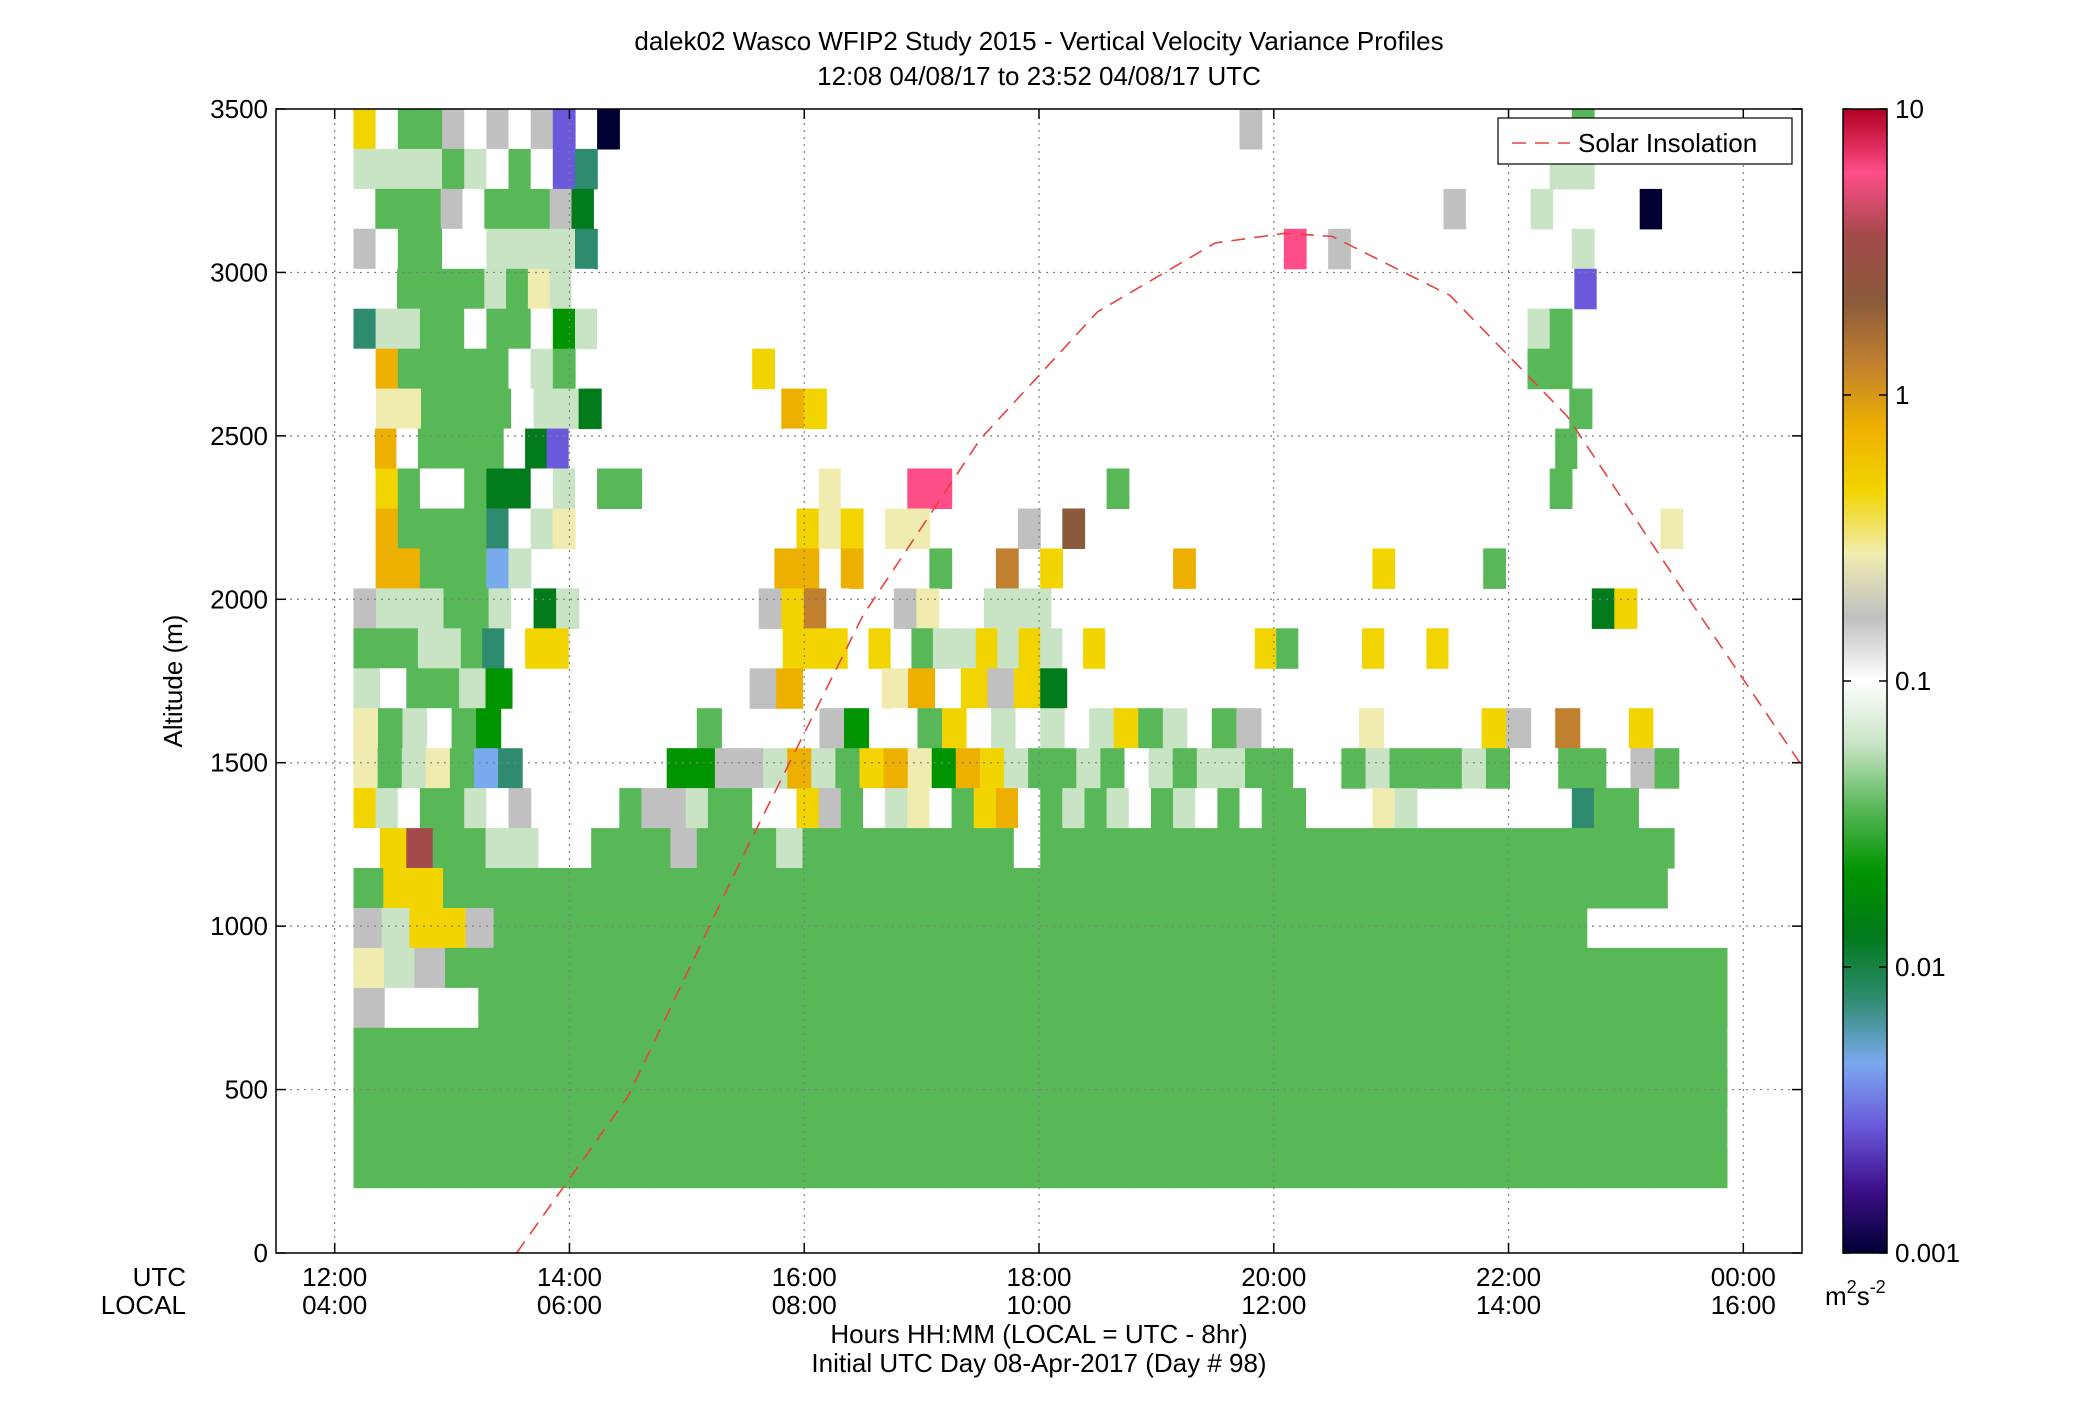 The height and width of the screenshot is (1425, 2098). I want to click on x-tick-label-local: 12:00, so click(1273, 1305).